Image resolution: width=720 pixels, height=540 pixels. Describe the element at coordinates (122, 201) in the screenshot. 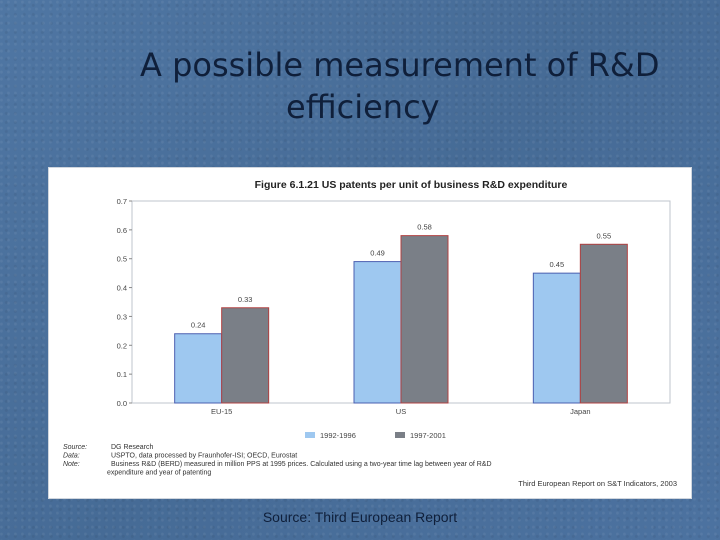

I see `y-tick-label: 0.7` at that location.